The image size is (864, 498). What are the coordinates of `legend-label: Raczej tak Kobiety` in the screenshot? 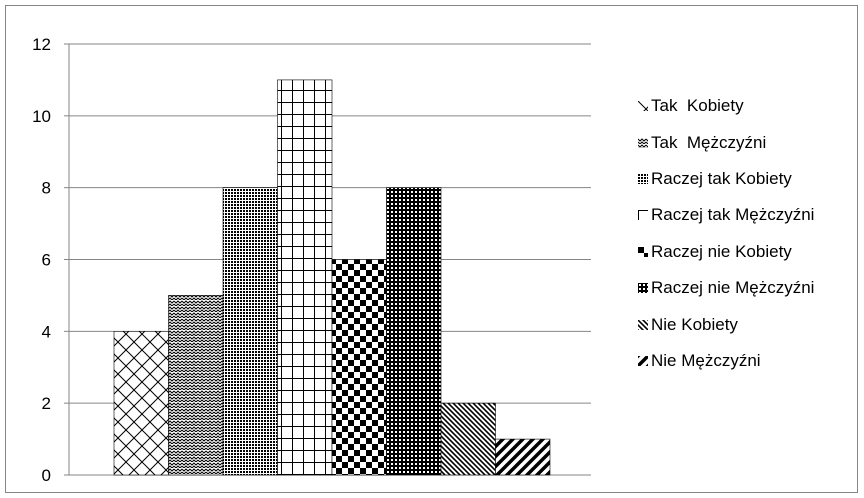 It's located at (721, 178).